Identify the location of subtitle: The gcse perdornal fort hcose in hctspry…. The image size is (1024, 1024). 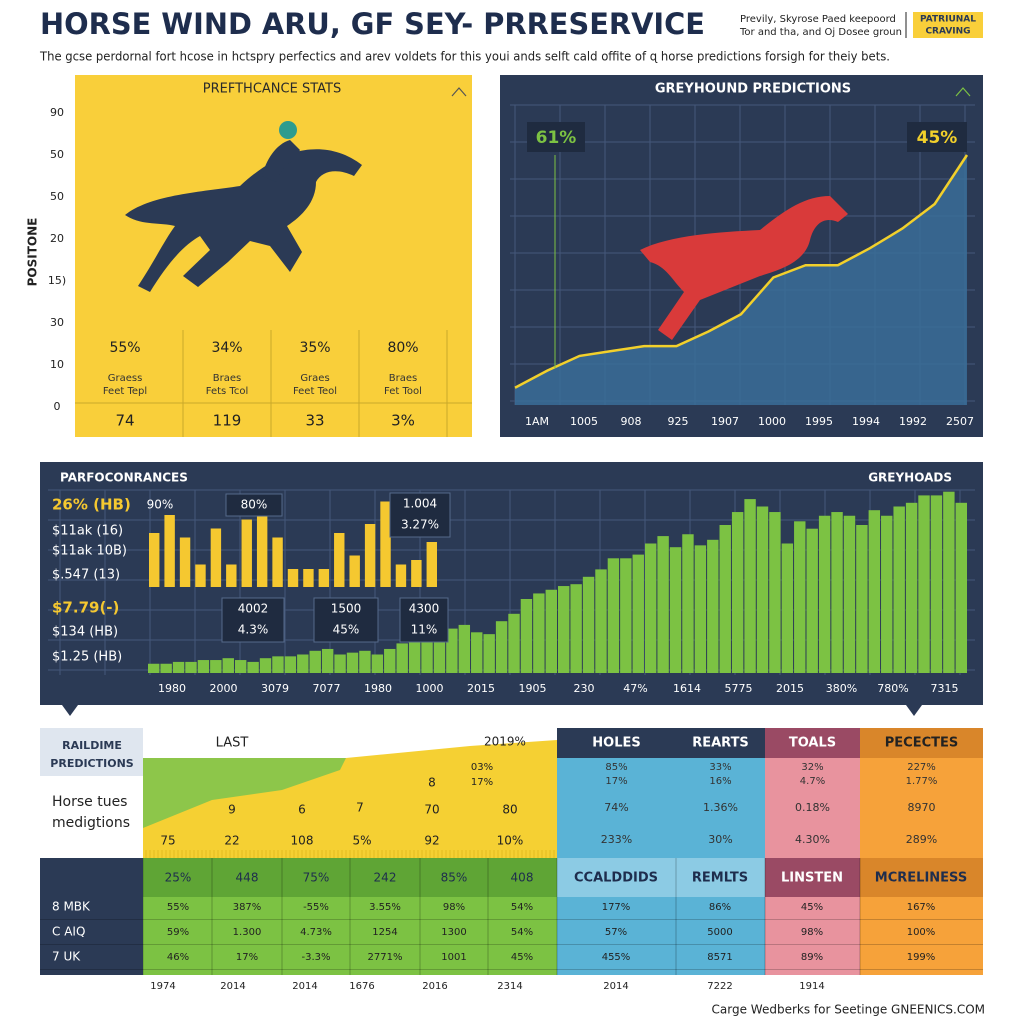
(464, 57).